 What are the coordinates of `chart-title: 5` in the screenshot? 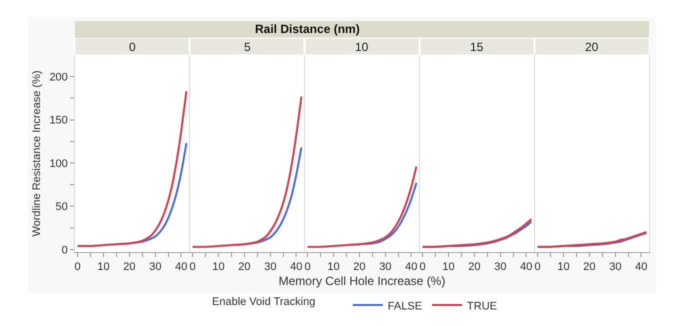 It's located at (247, 47).